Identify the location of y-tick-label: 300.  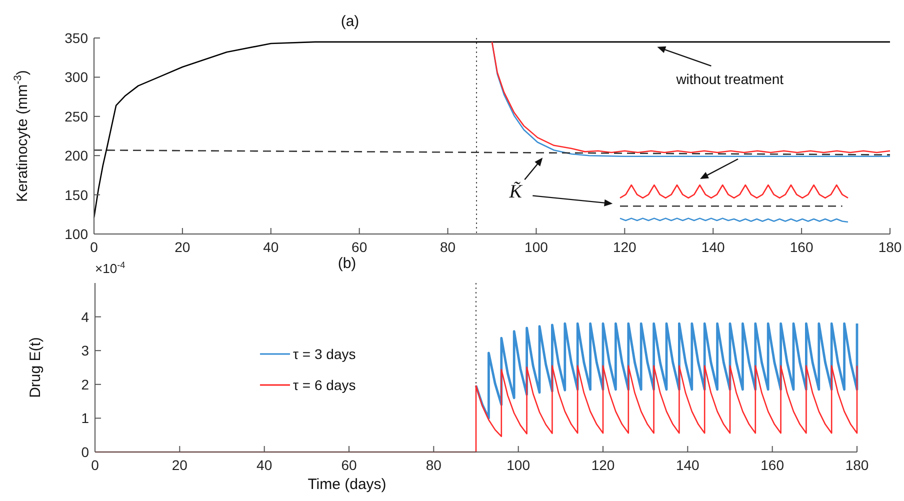
(76, 77).